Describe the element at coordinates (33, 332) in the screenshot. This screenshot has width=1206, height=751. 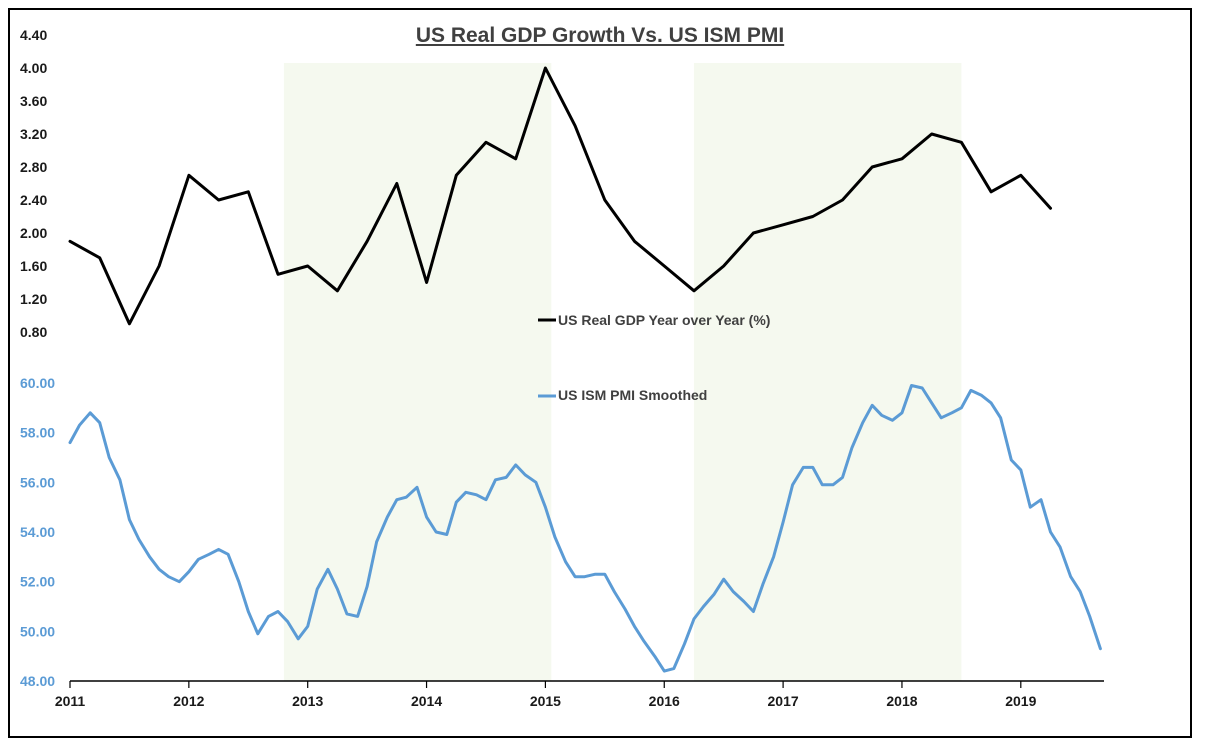
I see `y-tick-gdp-9: 0.80` at that location.